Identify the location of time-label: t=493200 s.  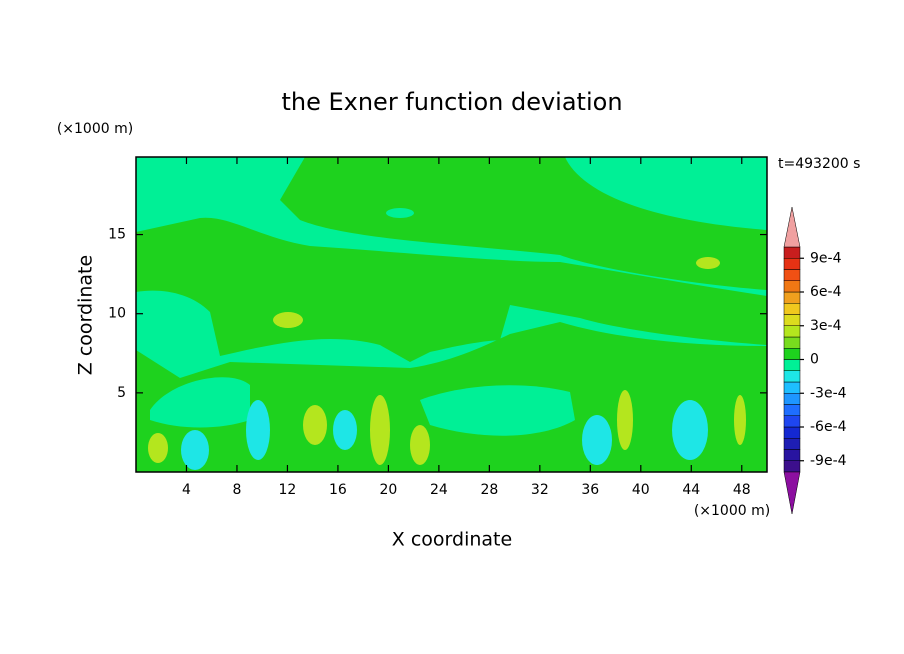
(819, 164).